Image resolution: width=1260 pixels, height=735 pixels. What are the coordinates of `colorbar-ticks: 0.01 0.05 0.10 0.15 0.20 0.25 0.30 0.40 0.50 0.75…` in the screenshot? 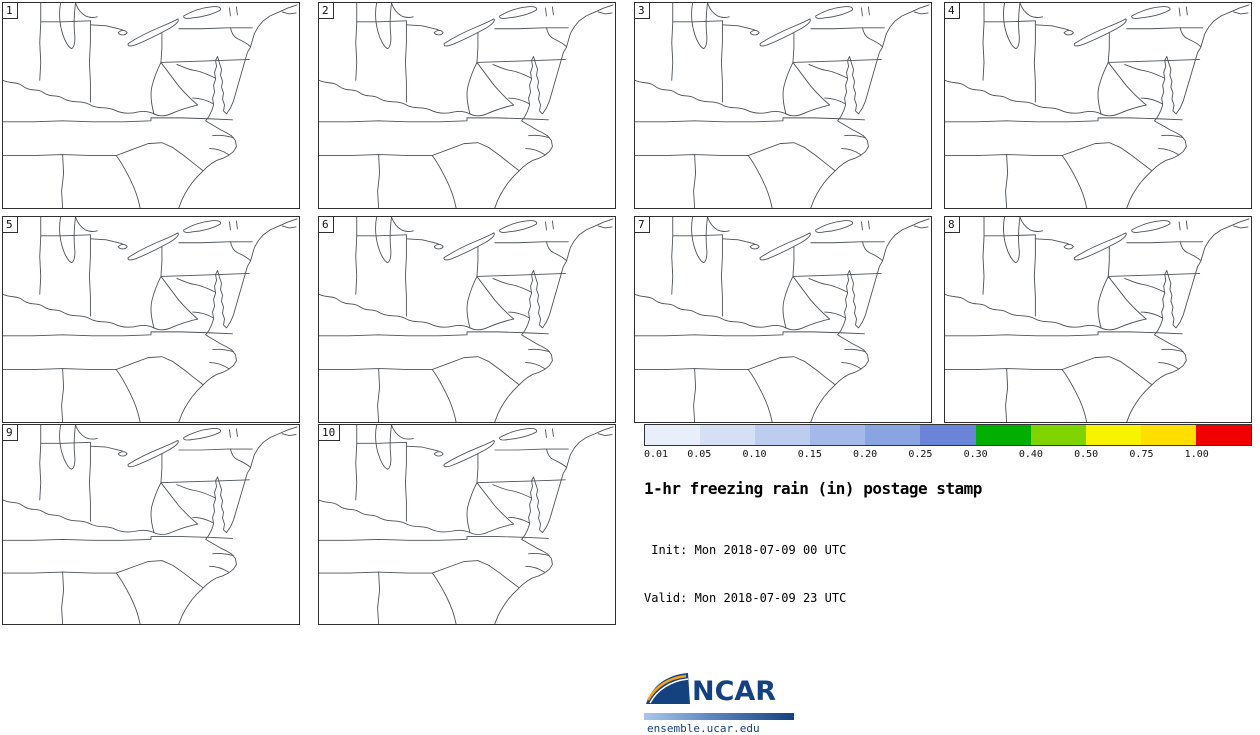 It's located at (948, 456).